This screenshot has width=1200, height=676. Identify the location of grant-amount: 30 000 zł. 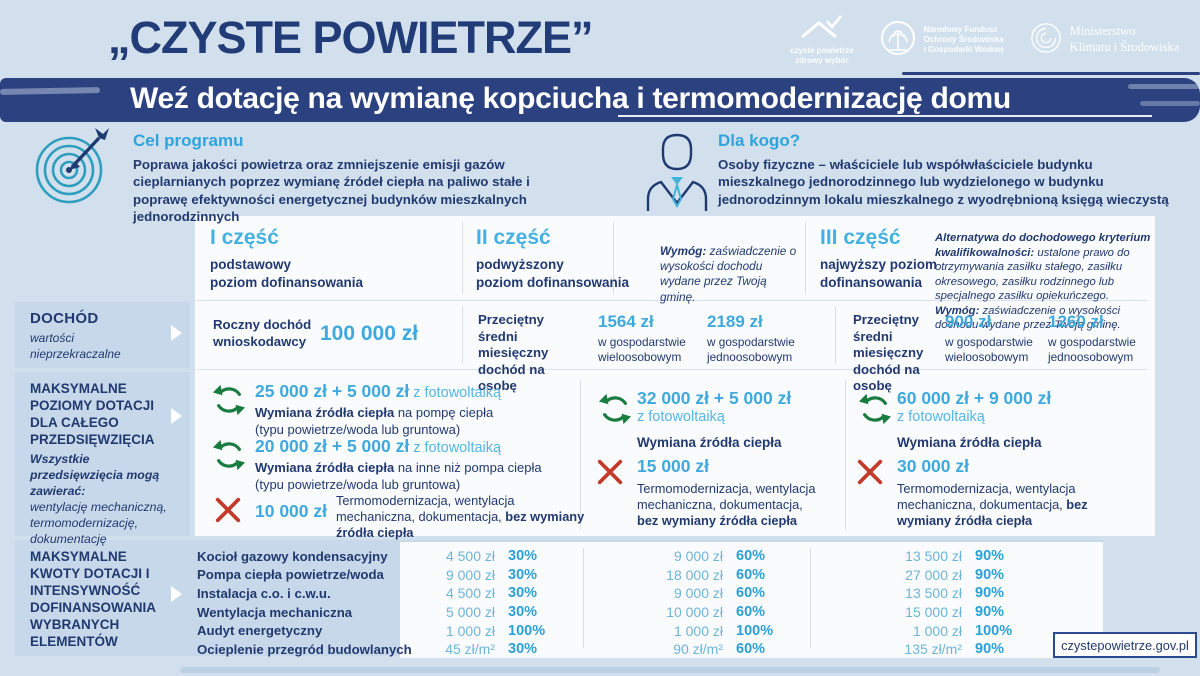
(933, 466).